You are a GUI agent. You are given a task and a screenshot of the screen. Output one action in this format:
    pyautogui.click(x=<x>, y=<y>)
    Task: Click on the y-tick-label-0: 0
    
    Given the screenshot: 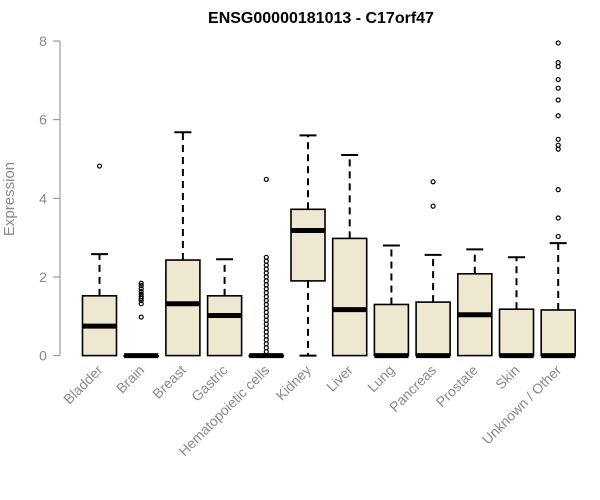 What is the action you would take?
    pyautogui.click(x=43, y=356)
    